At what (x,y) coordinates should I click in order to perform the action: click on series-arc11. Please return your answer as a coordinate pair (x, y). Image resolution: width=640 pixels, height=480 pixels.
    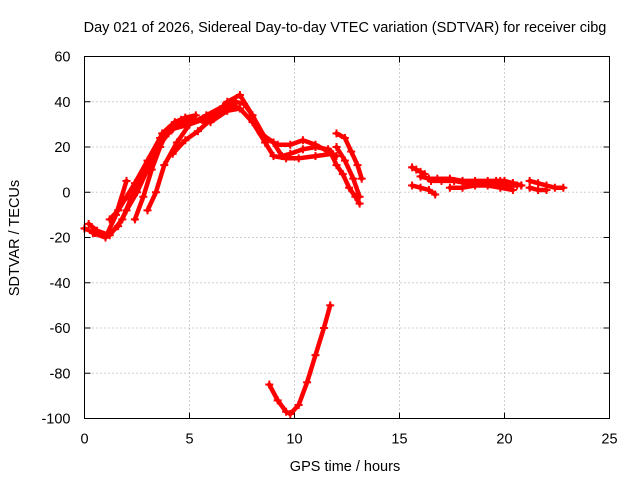
    Looking at the image, I should click on (348, 172).